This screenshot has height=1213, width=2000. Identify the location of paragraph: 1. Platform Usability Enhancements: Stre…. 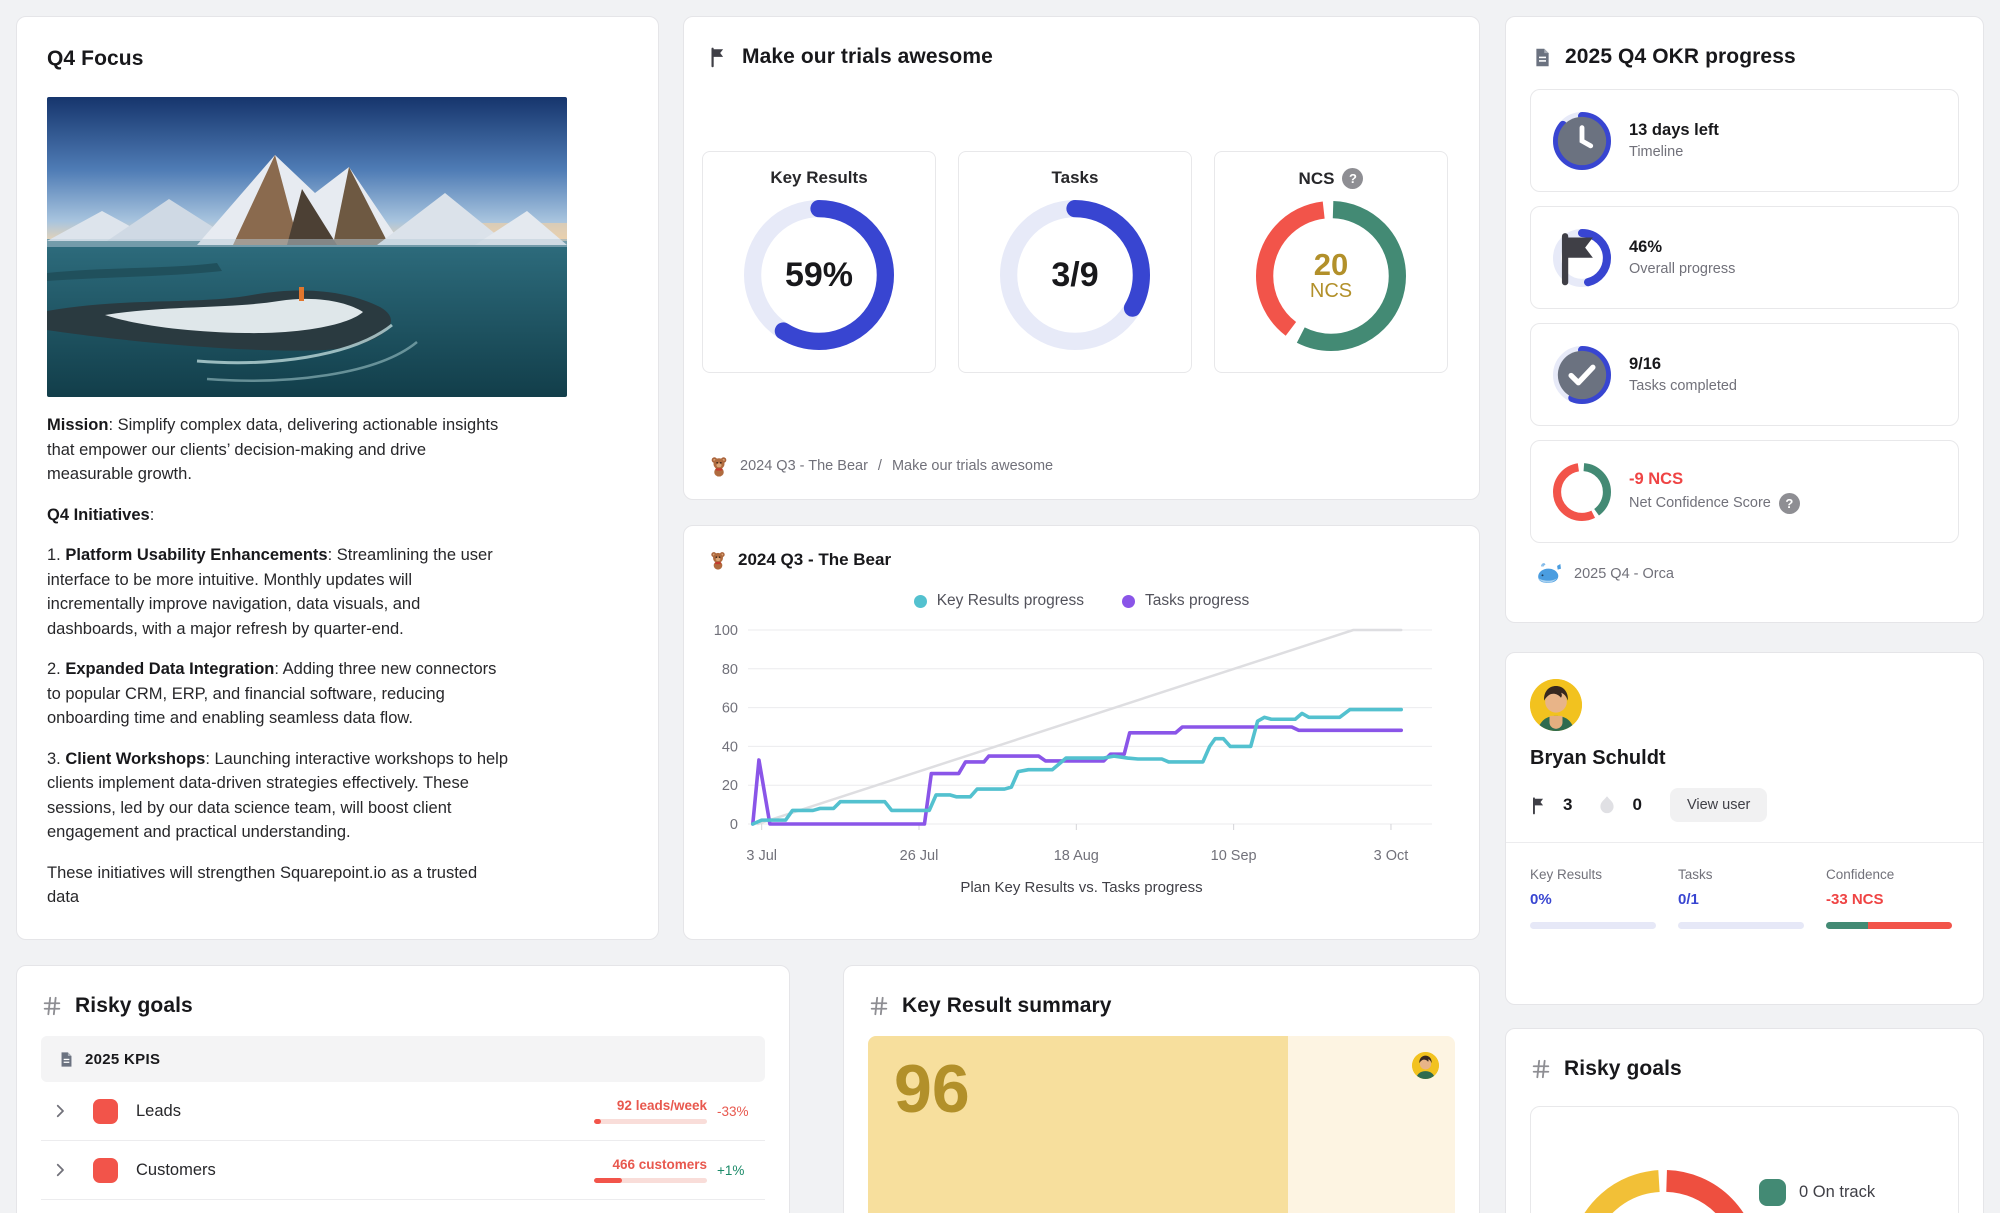
(270, 592).